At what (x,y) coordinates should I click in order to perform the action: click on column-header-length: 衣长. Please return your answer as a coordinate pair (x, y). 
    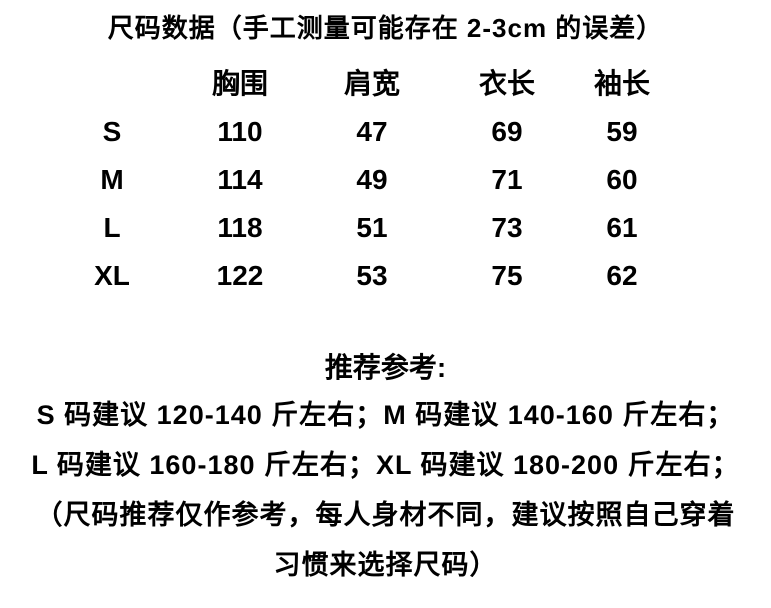
    Looking at the image, I should click on (506, 83).